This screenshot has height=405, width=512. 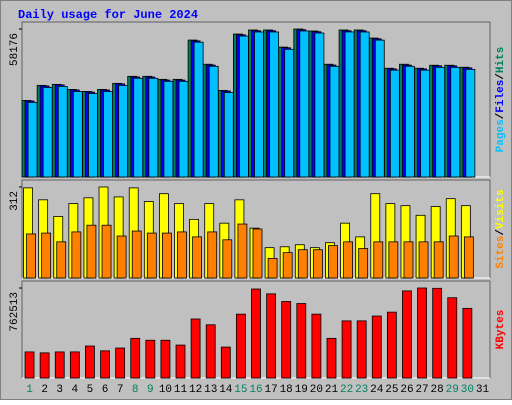 I want to click on x-tick-label: 26, so click(x=406, y=390).